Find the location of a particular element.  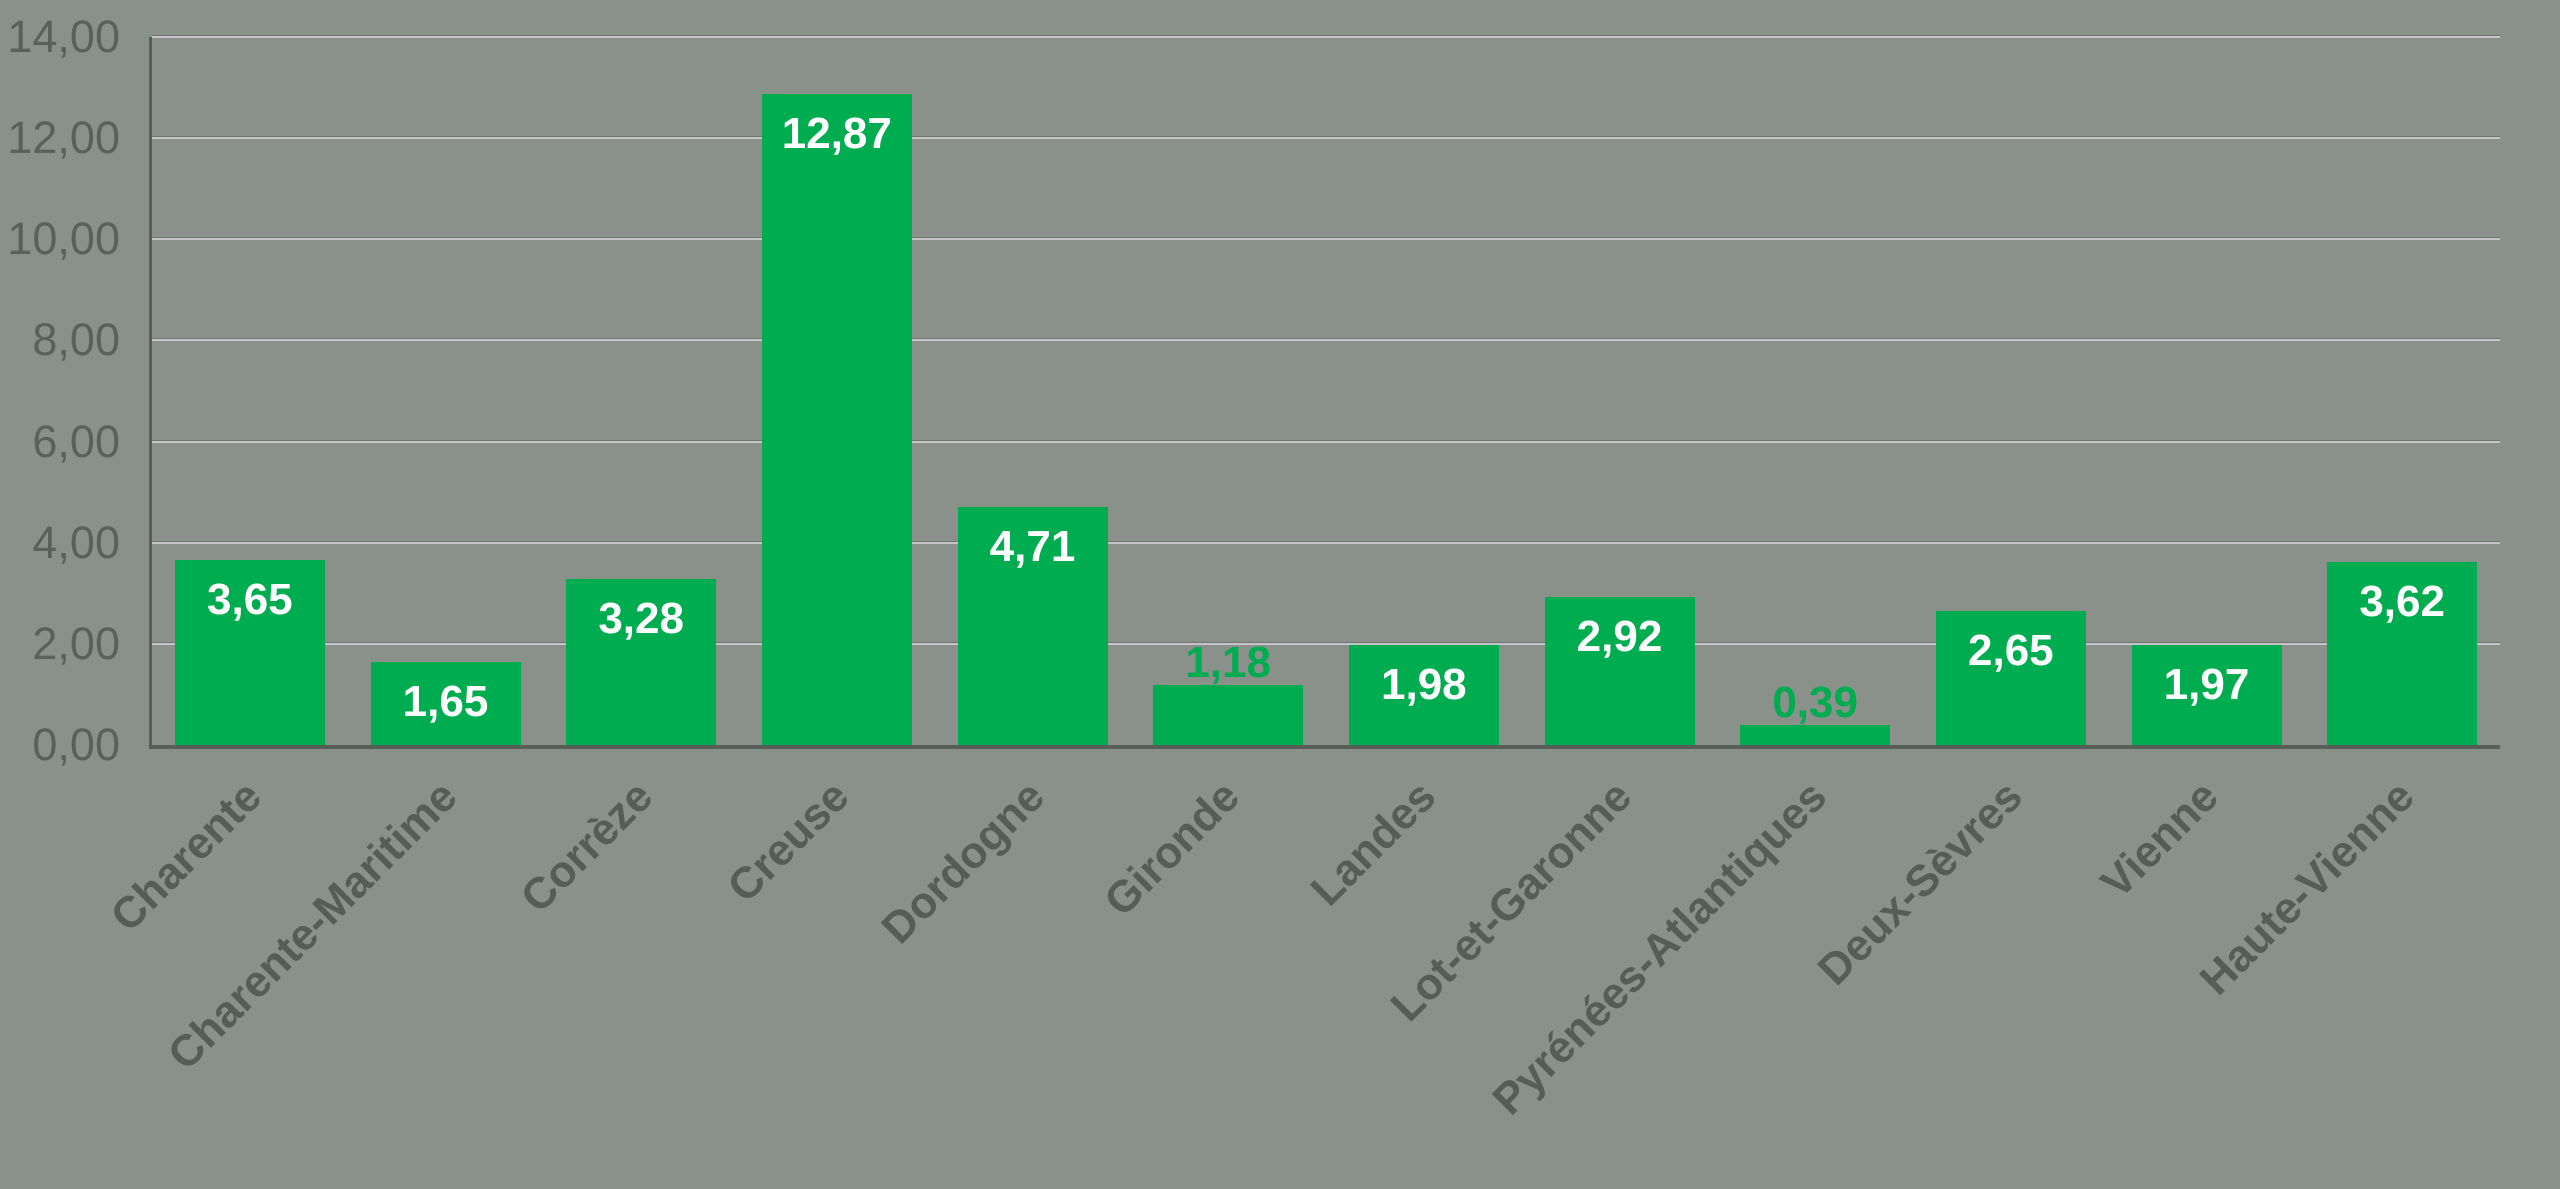

bar-value-label: 3,28 is located at coordinates (641, 619).